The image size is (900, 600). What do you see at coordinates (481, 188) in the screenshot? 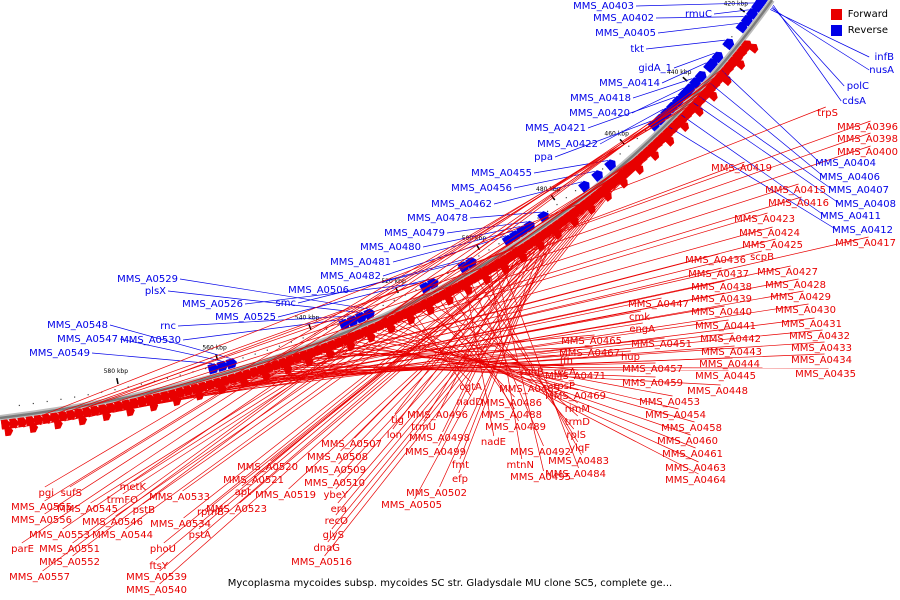
I see `reverse-gene-label: MMS_A0456` at bounding box center [481, 188].